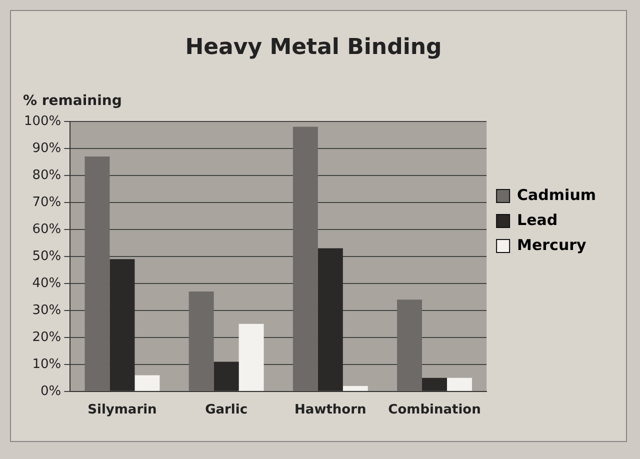 The height and width of the screenshot is (459, 640). What do you see at coordinates (47, 337) in the screenshot?
I see `y-tick-label: 20%` at bounding box center [47, 337].